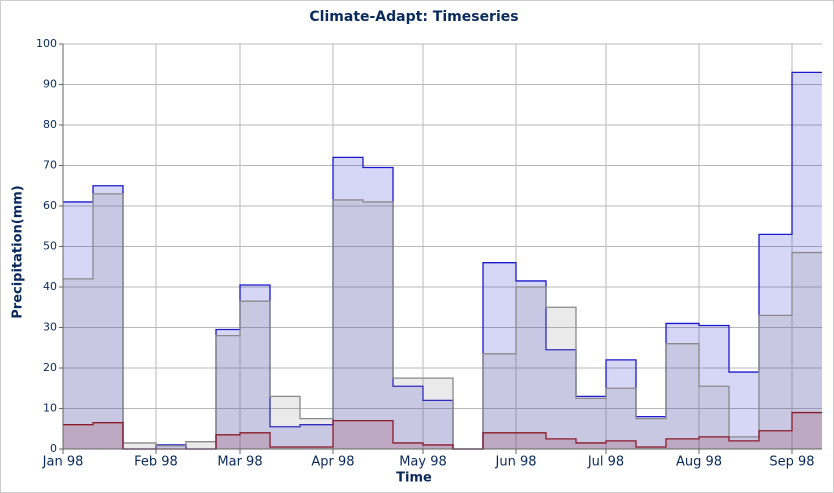 The image size is (834, 493). I want to click on y-tick-label: 20, so click(50, 367).